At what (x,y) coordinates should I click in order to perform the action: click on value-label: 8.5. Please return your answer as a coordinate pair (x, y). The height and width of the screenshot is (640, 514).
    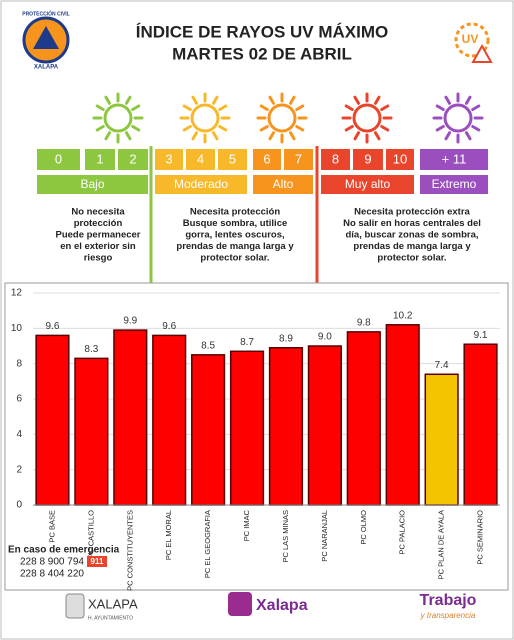
    Looking at the image, I should click on (208, 345).